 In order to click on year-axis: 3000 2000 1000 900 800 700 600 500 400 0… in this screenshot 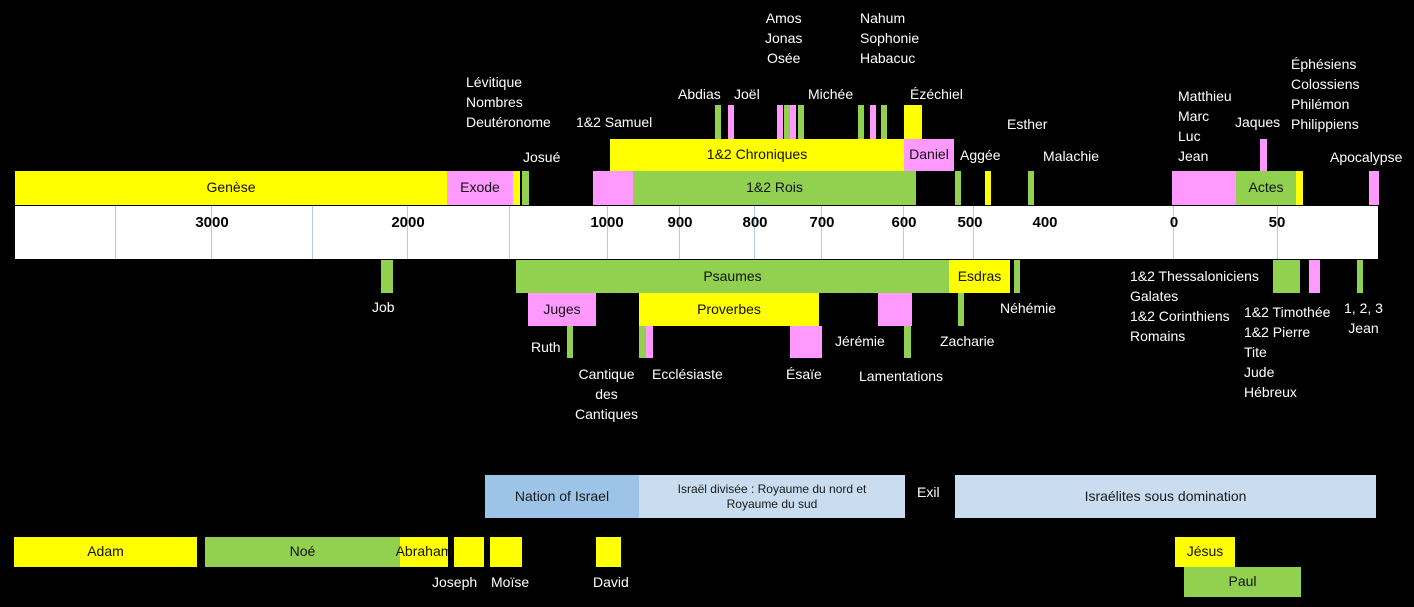, I will do `click(696, 232)`.